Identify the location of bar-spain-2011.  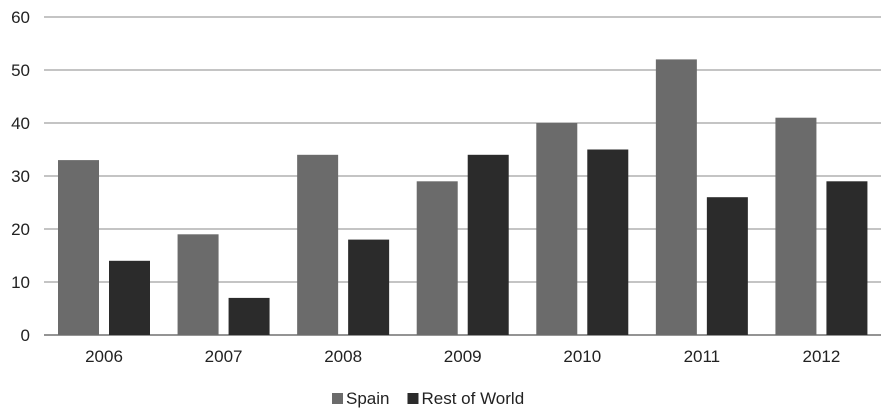
(676, 197).